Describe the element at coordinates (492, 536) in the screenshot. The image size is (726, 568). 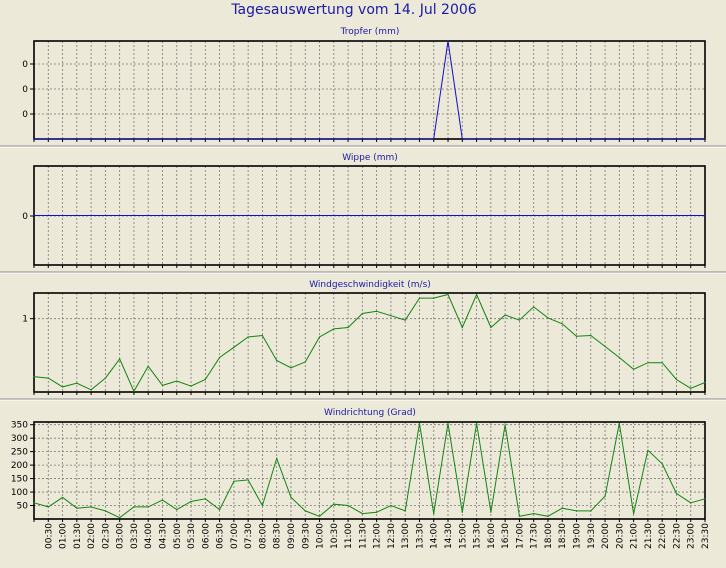
I see `x-tick-label: 16:00` at that location.